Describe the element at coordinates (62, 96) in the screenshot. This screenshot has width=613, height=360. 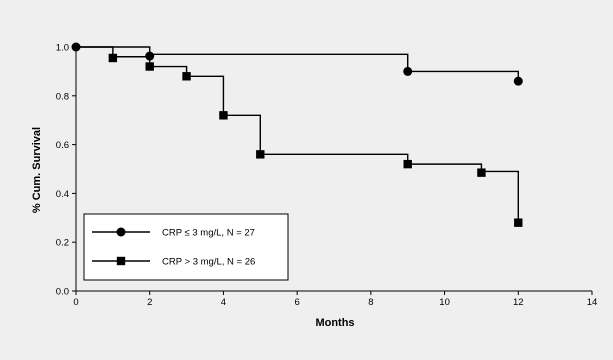
I see `y-tick-label: 0.8` at that location.